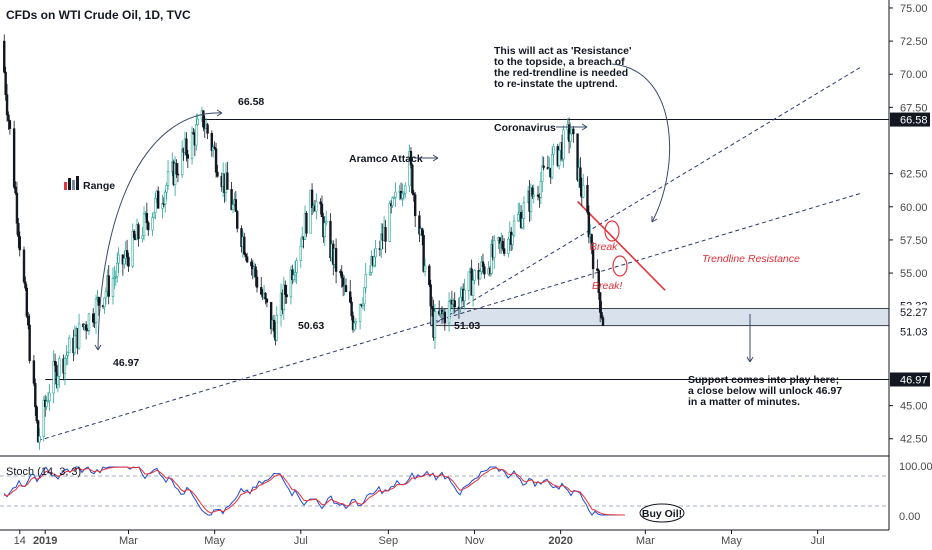  I want to click on start-level-label: 46.97, so click(126, 363).